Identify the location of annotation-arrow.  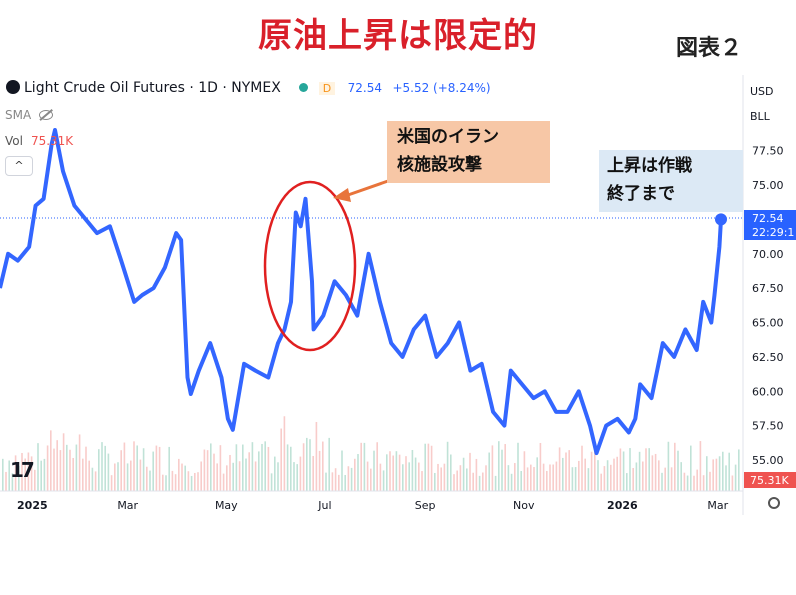
(368, 188).